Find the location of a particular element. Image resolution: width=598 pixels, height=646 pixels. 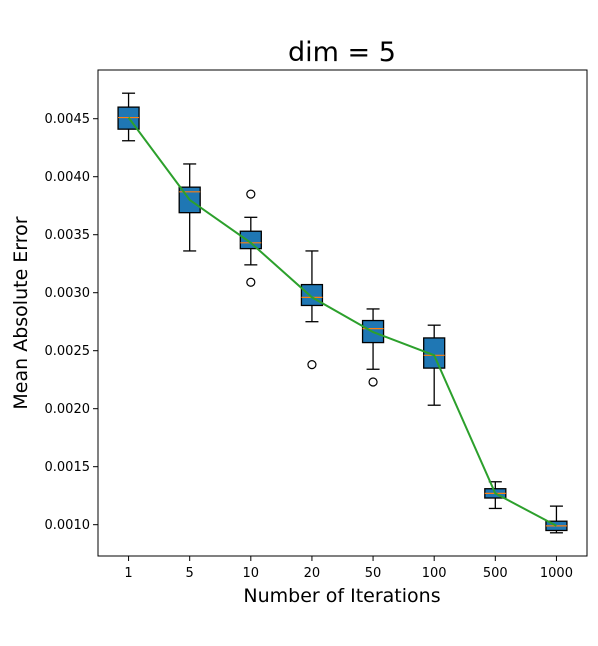

y-tick-label: 0.0020 is located at coordinates (68, 409).